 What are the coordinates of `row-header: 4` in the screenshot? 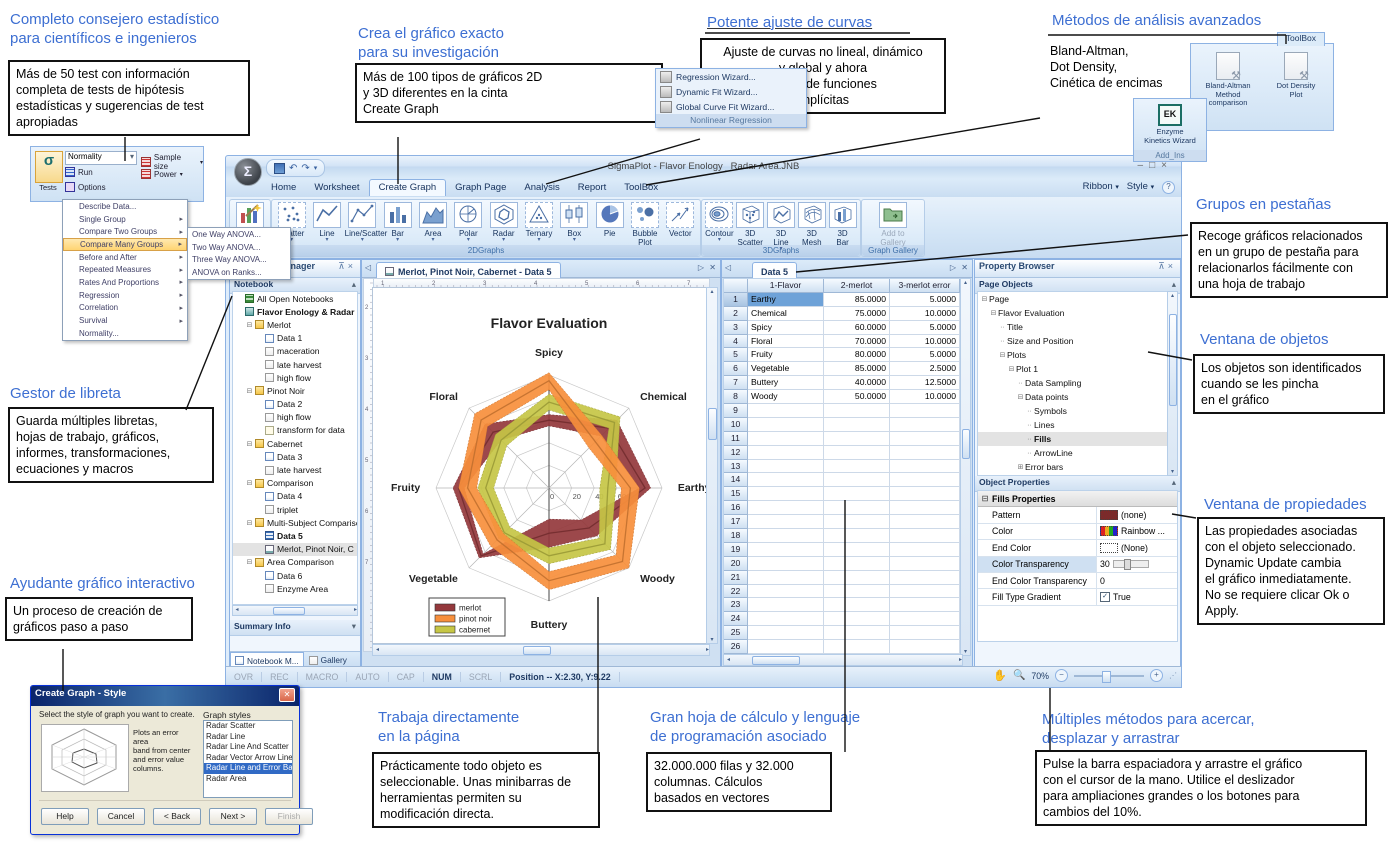 It's located at (736, 341).